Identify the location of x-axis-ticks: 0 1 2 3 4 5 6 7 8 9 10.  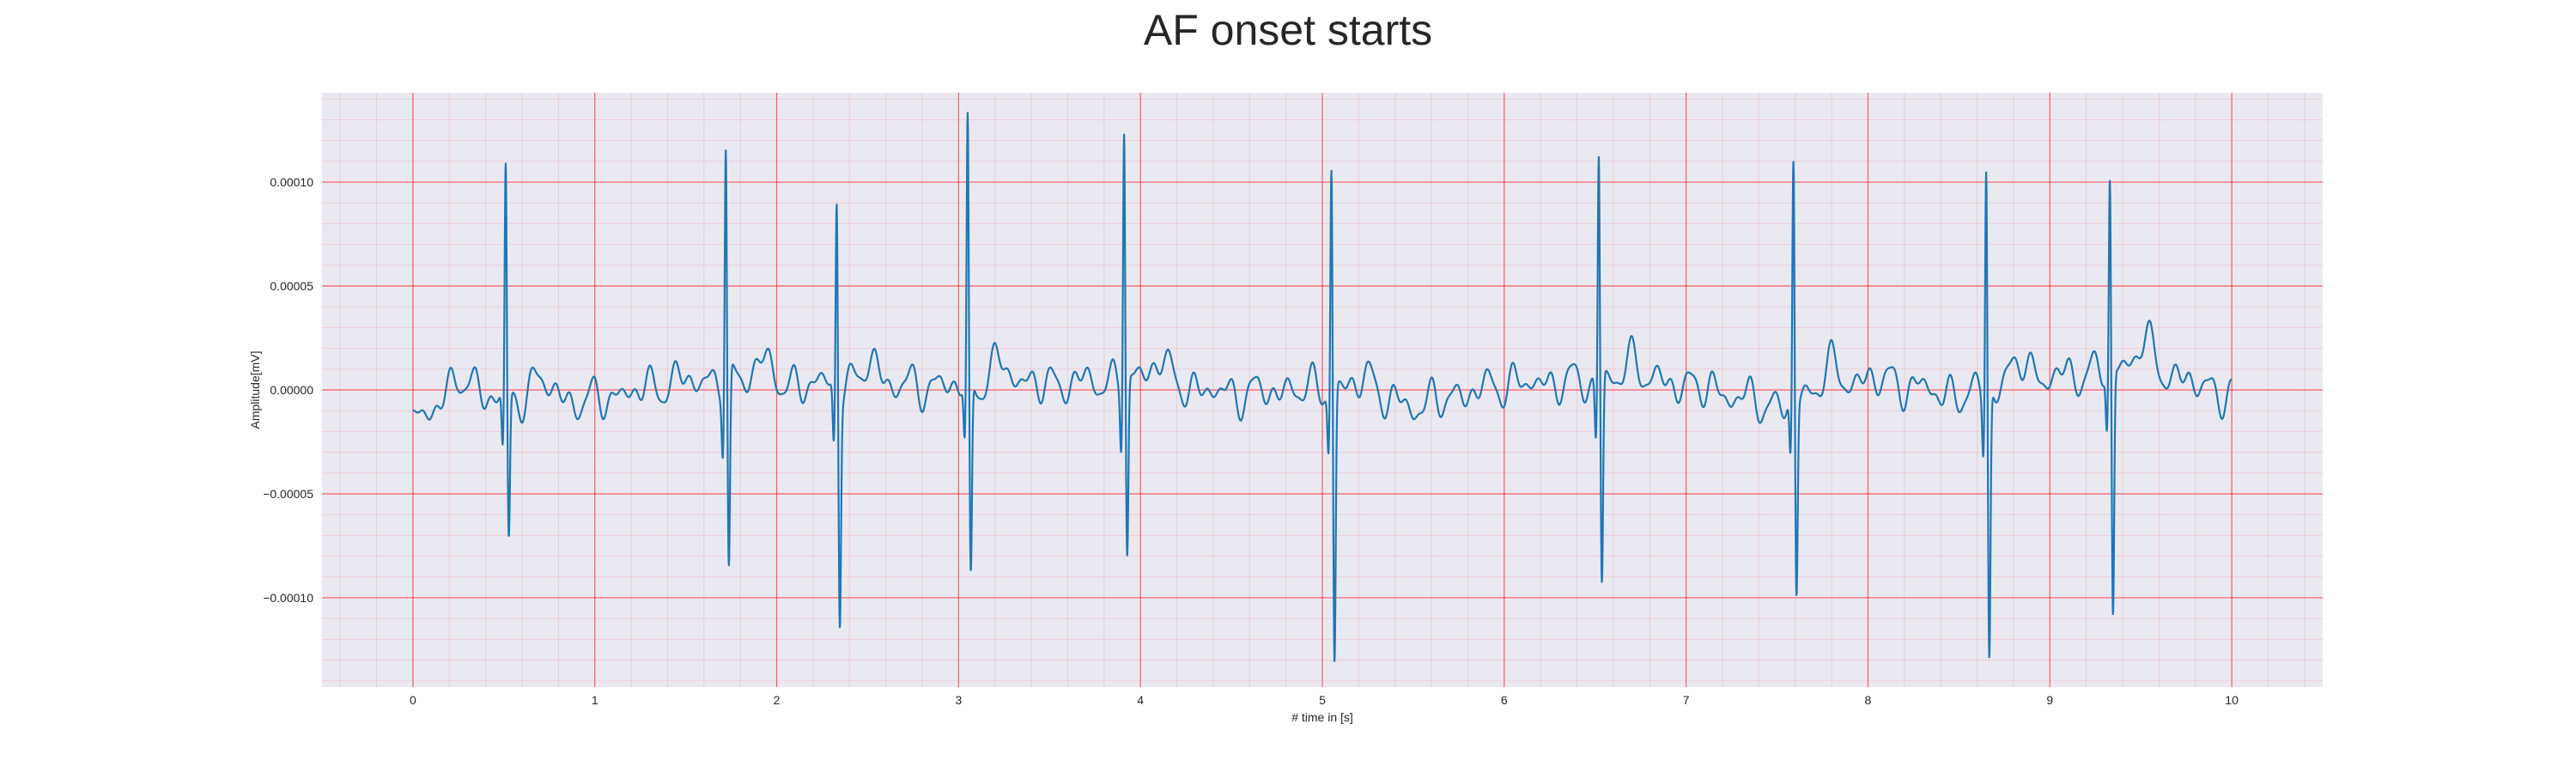
(1324, 700).